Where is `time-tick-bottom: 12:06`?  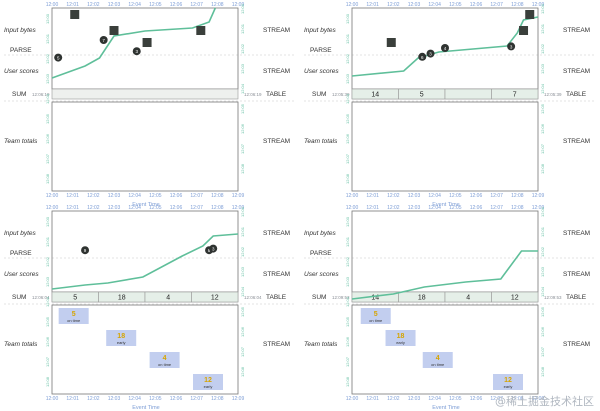
time-tick-bottom: 12:06 is located at coordinates (476, 196).